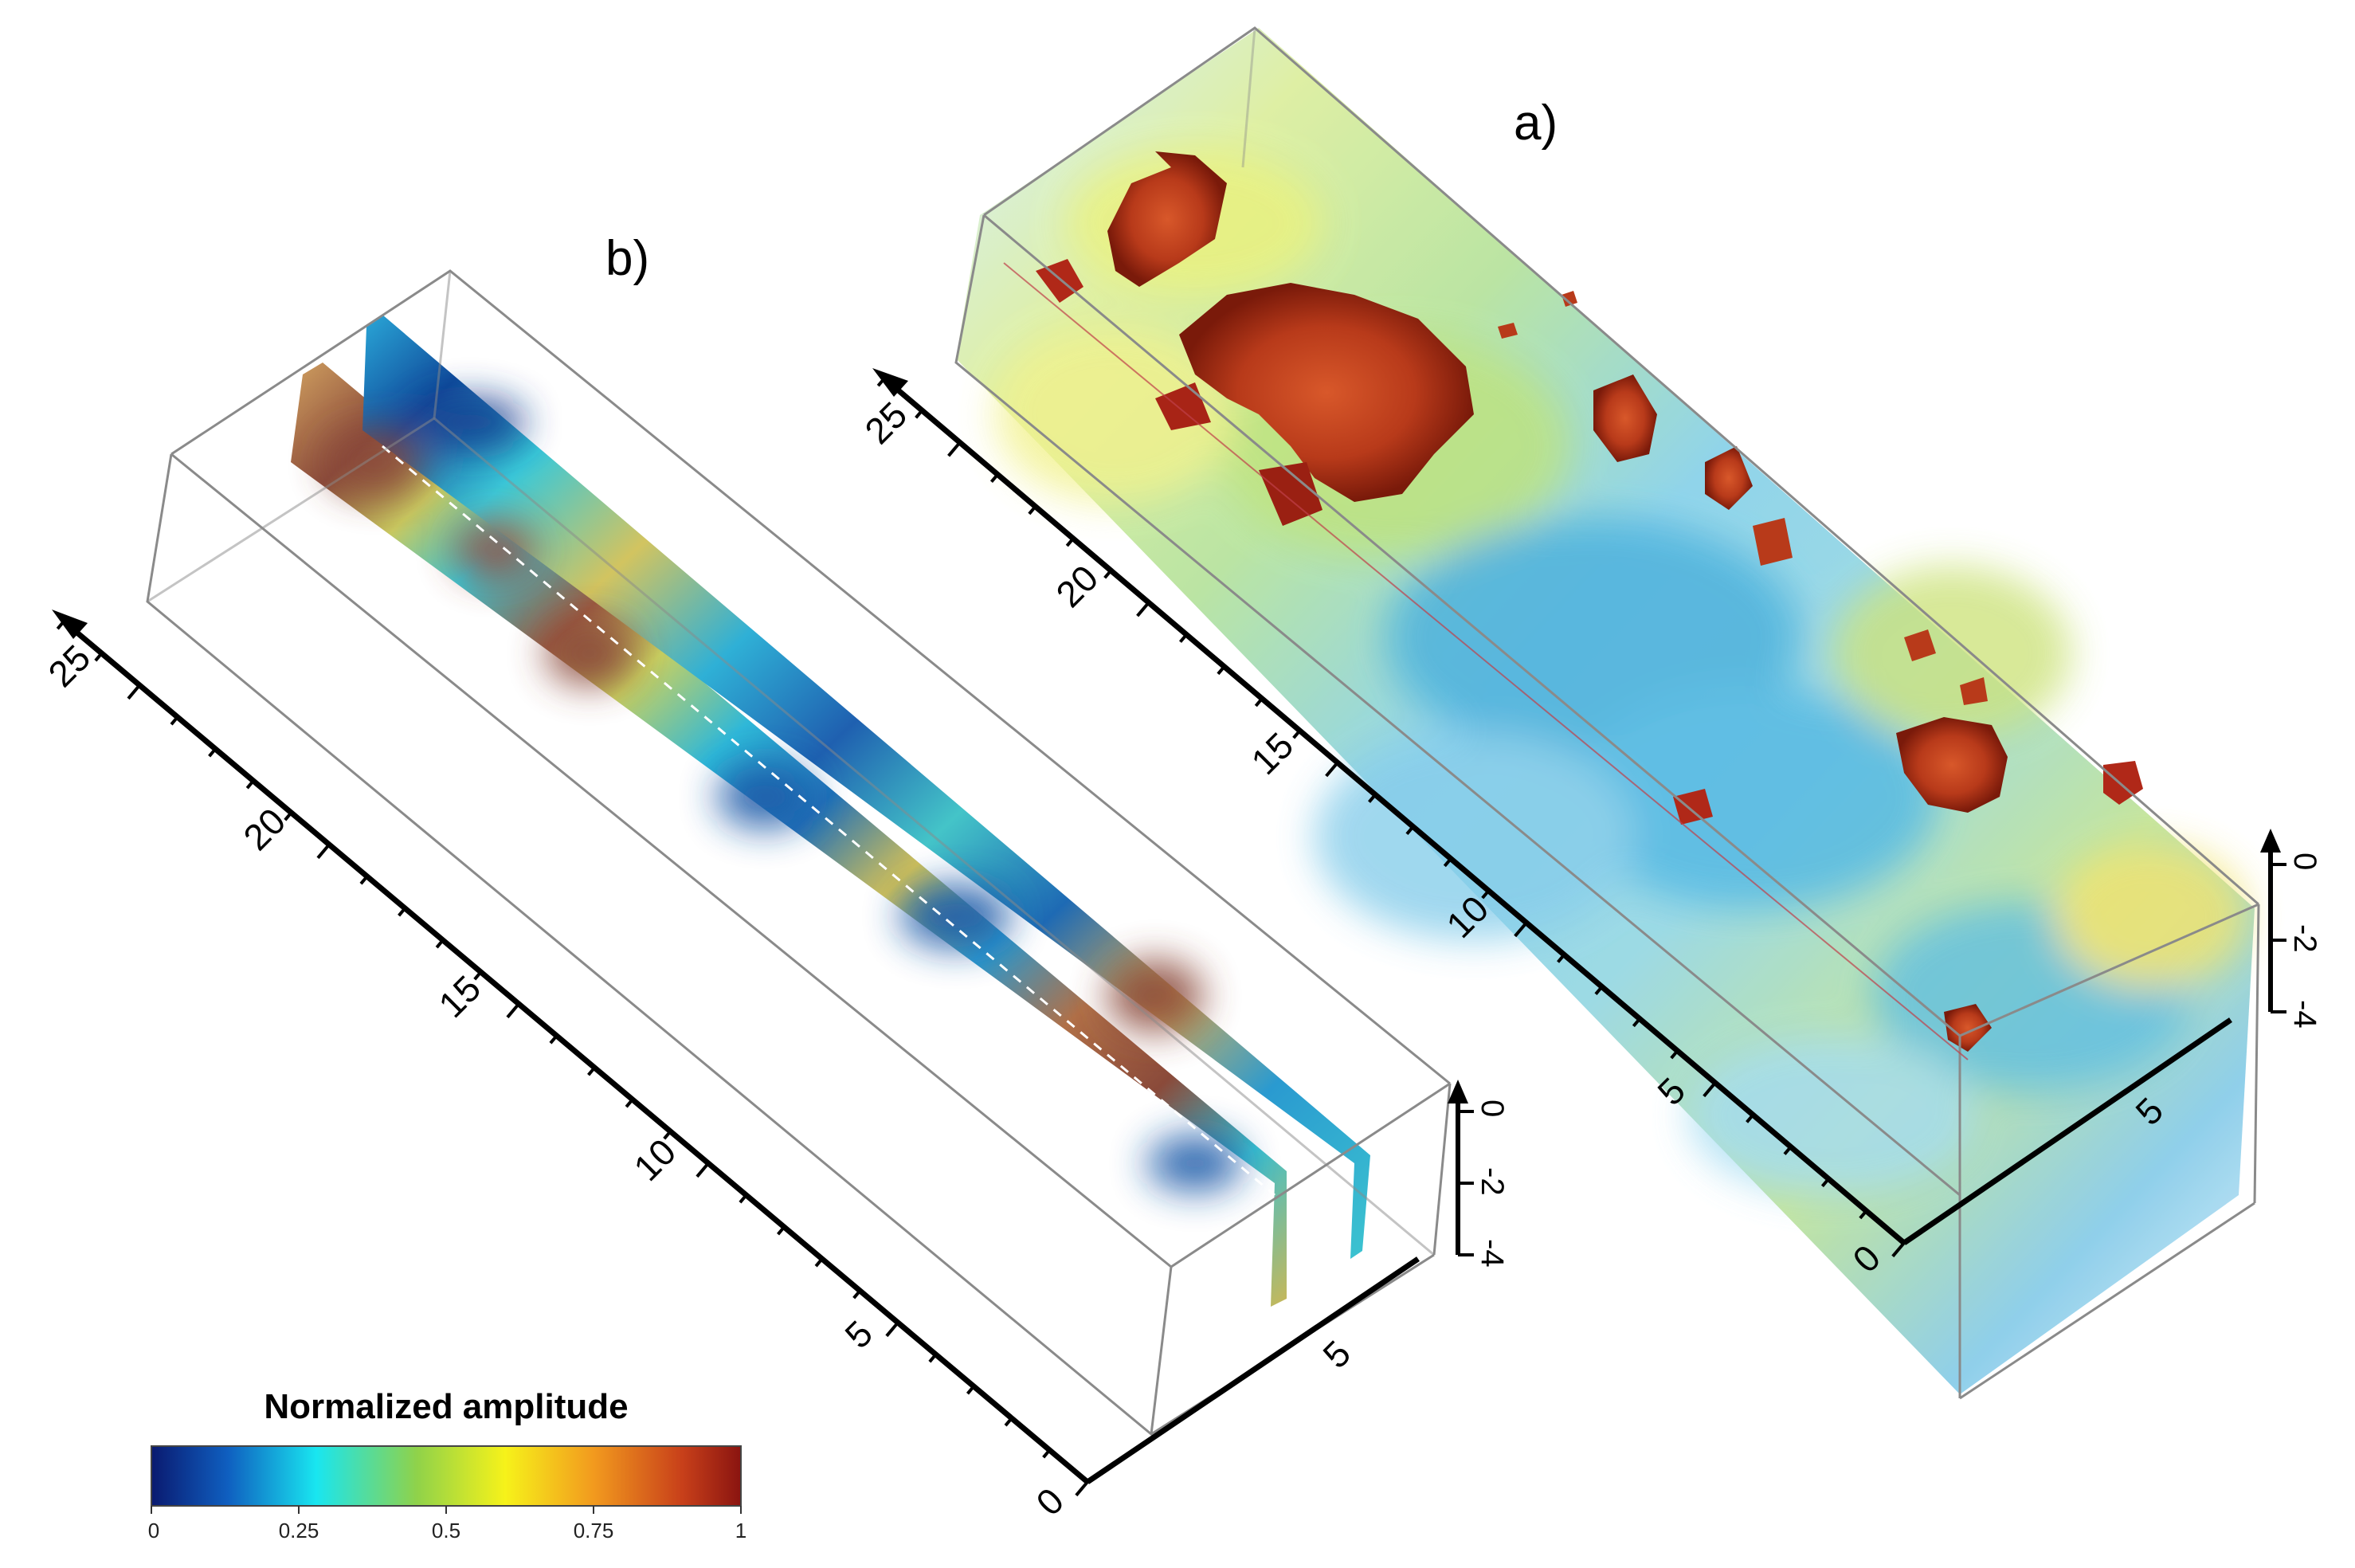 The height and width of the screenshot is (1568, 2355). Describe the element at coordinates (2304, 938) in the screenshot. I see `depth-tick-label-a-m2: -2` at that location.